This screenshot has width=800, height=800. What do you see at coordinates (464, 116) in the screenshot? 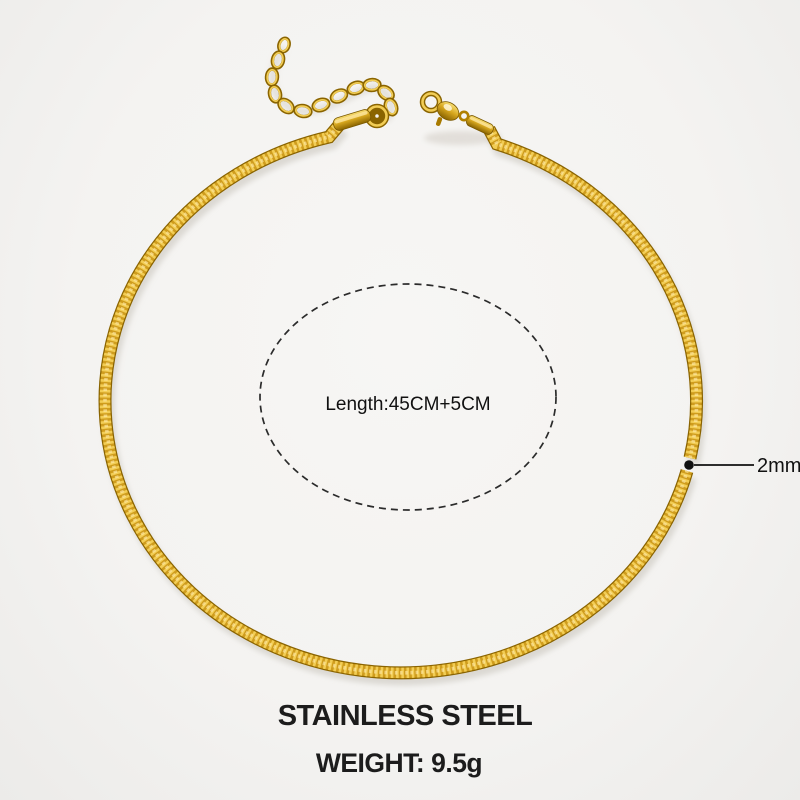
I see `clasp-connector-link` at bounding box center [464, 116].